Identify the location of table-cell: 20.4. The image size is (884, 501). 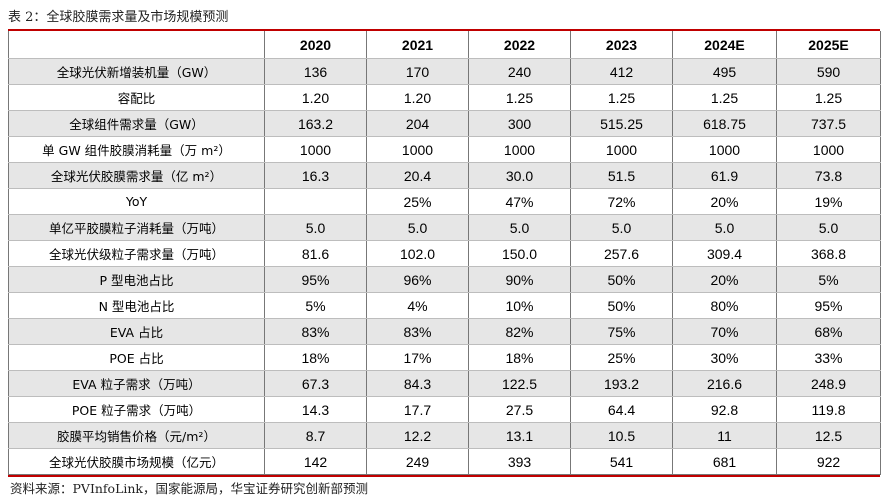
(417, 175).